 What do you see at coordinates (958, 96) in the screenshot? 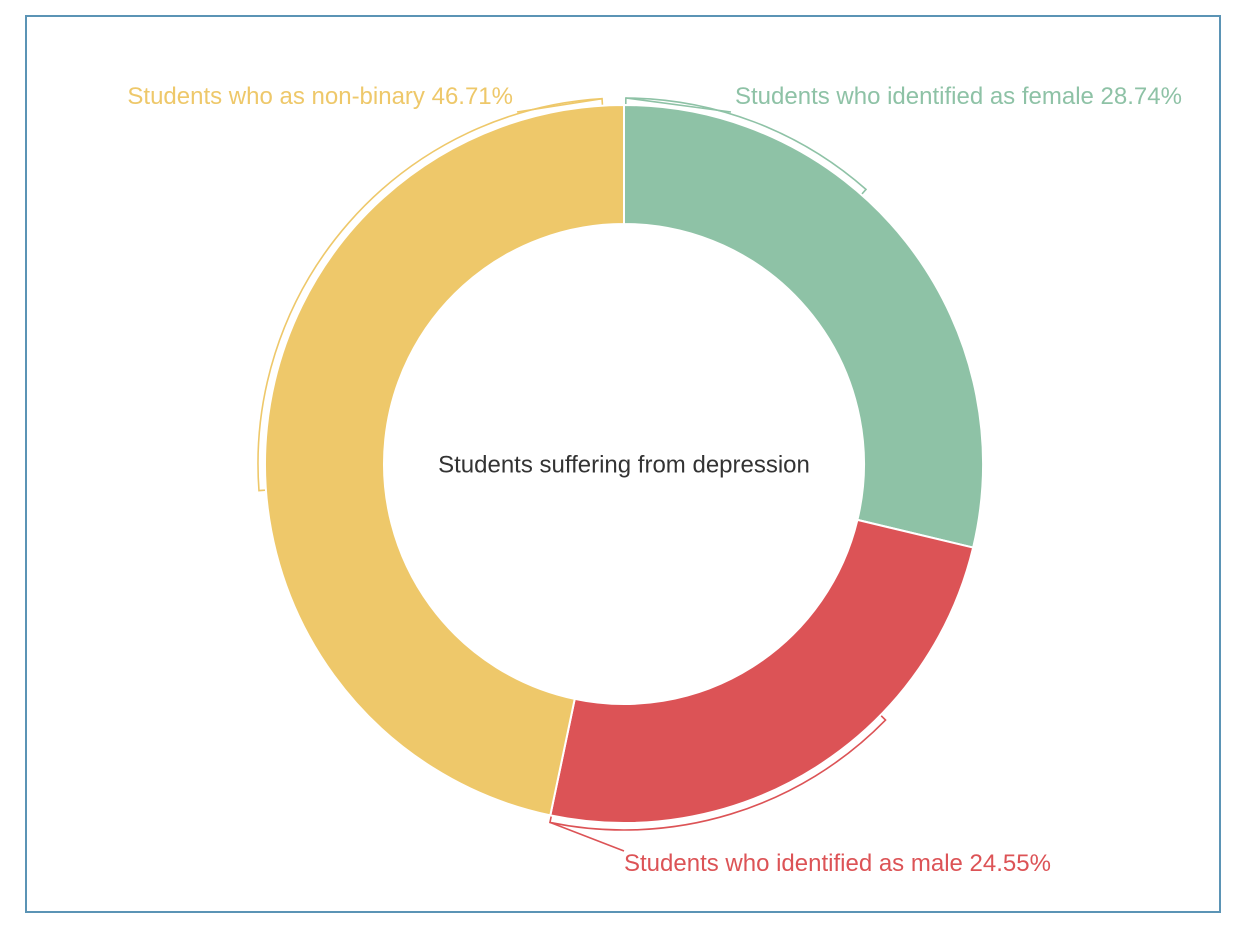
I see `slice-label-students-who-identified-as-female: Students who identified as female 28.74%` at bounding box center [958, 96].